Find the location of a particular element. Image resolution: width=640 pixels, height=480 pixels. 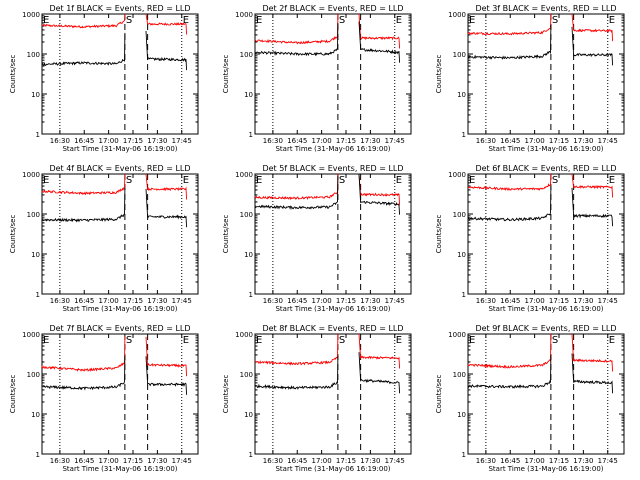

panel-title: Det 9f BLACK = Events, RED = LLD is located at coordinates (545, 328).